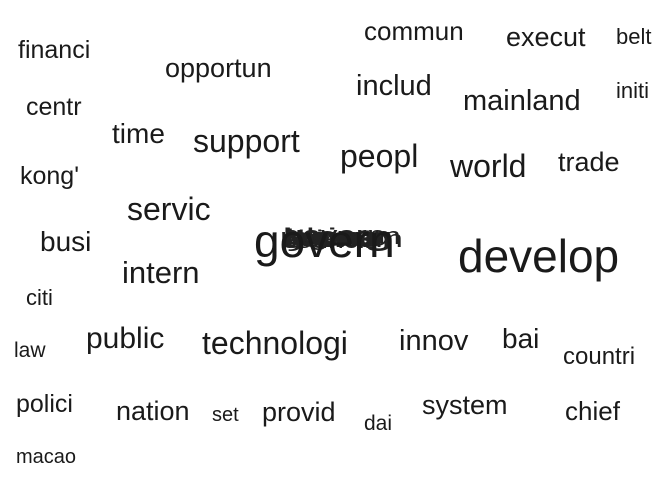 The width and height of the screenshot is (672, 480). What do you see at coordinates (169, 209) in the screenshot?
I see `word-servic: servic` at bounding box center [169, 209].